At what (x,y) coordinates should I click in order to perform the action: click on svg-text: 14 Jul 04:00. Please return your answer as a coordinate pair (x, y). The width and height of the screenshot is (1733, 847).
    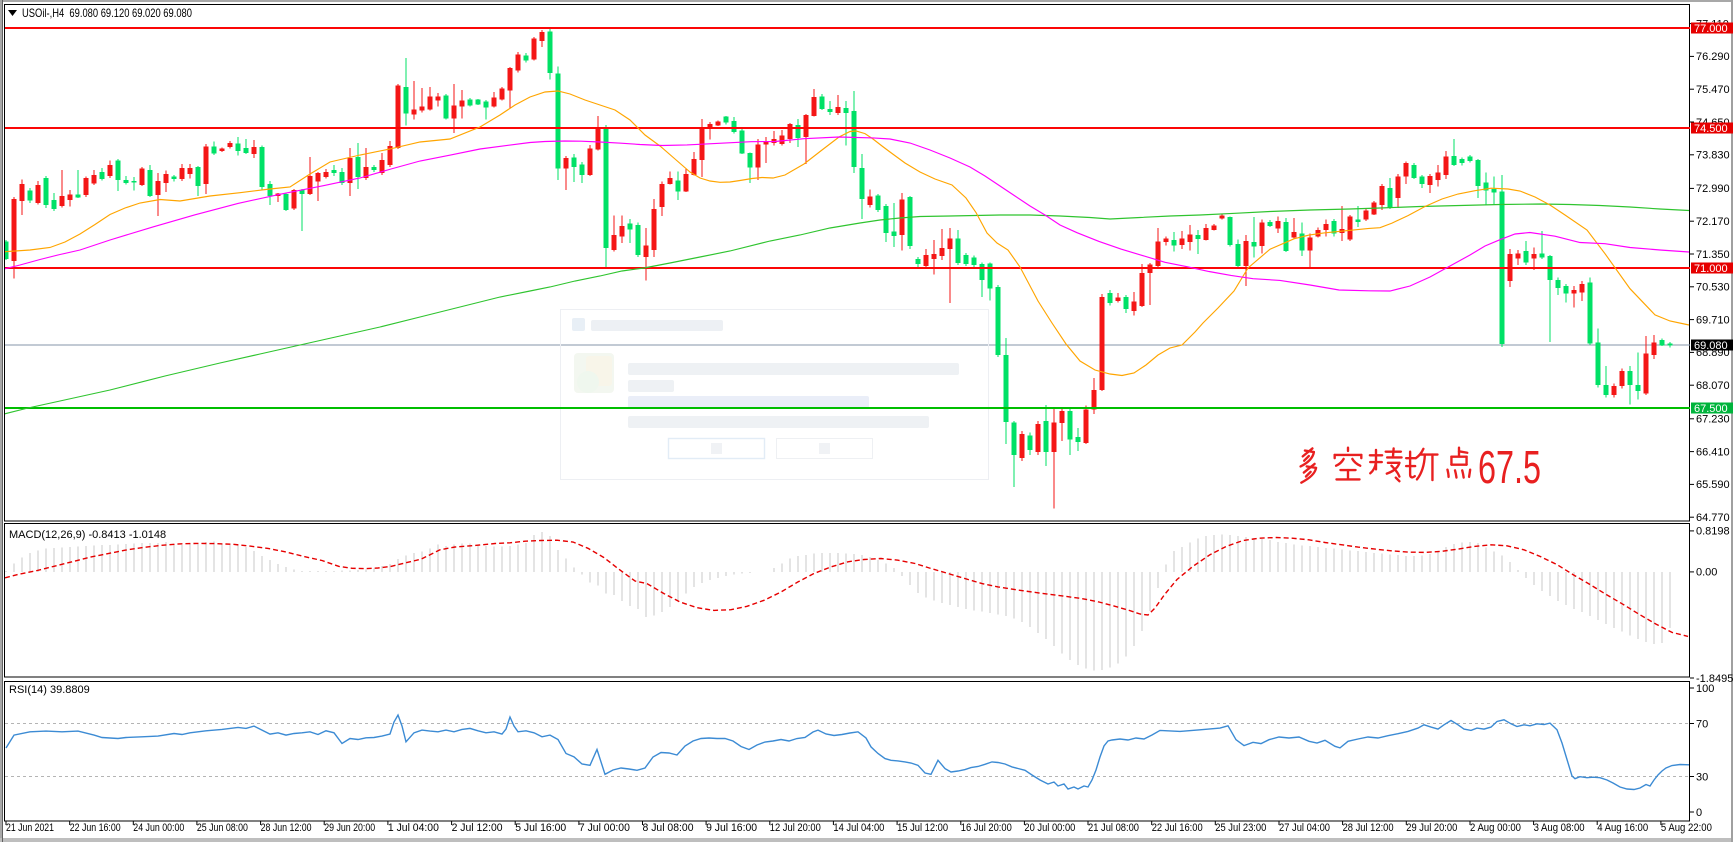
    Looking at the image, I should click on (858, 828).